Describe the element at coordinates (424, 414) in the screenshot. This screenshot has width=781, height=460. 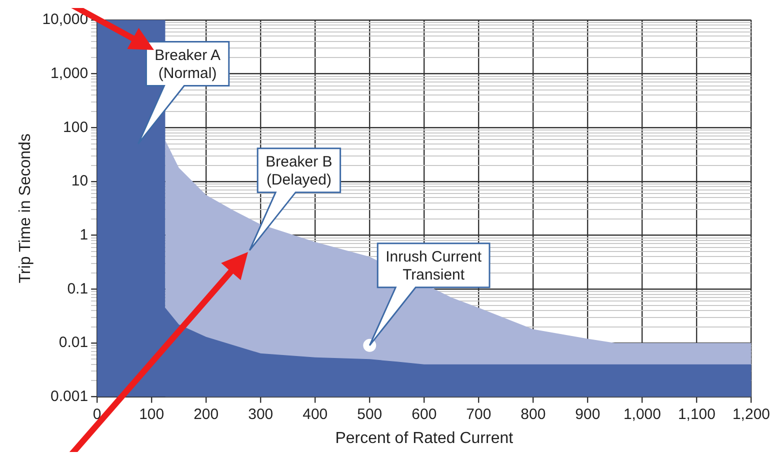
I see `x-tick-label: 600` at that location.